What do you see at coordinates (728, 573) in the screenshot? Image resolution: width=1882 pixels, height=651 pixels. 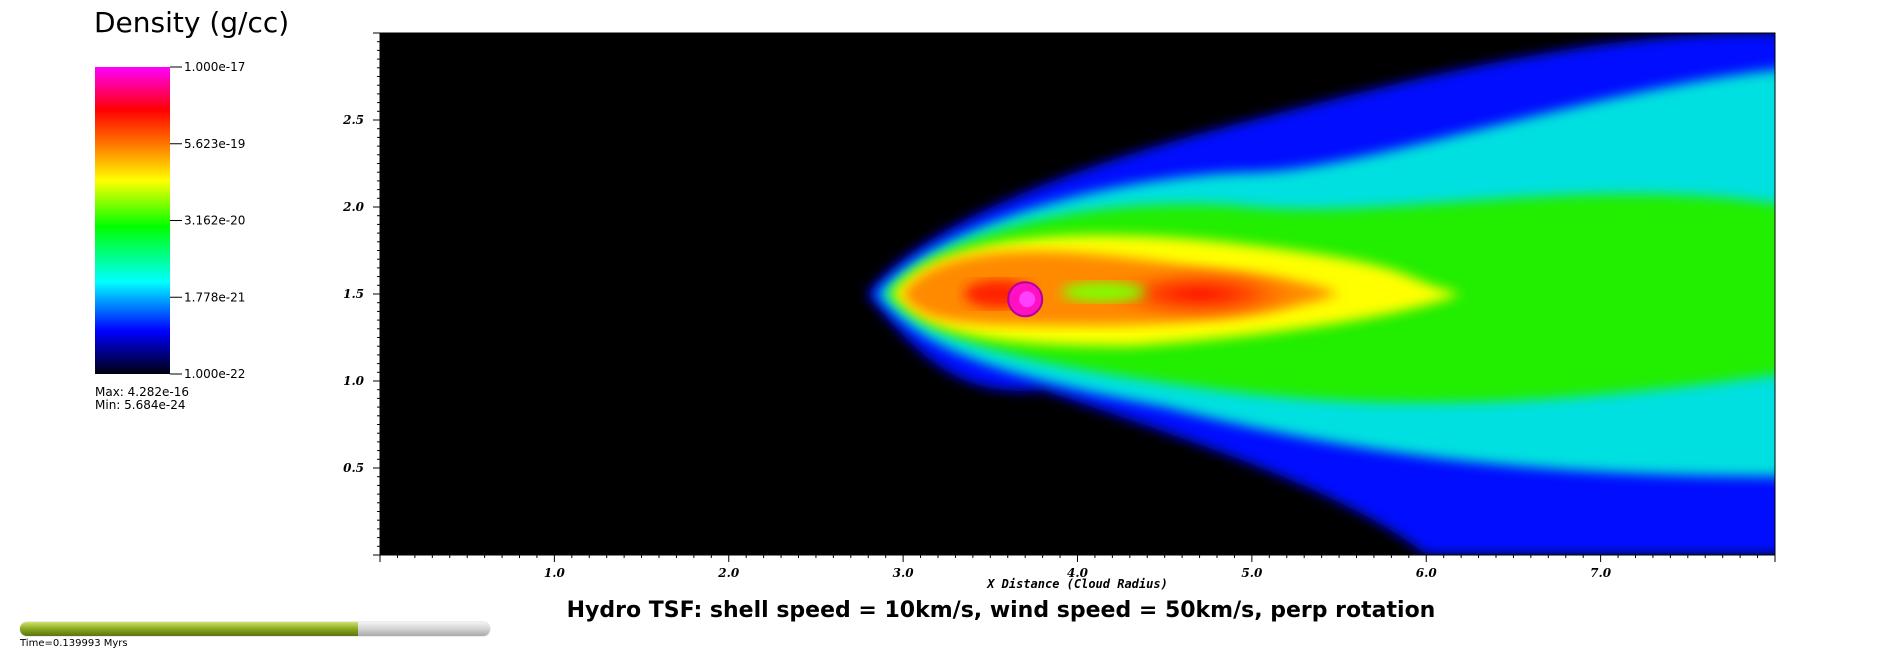 I see `x-tick-label: 2.0` at bounding box center [728, 573].